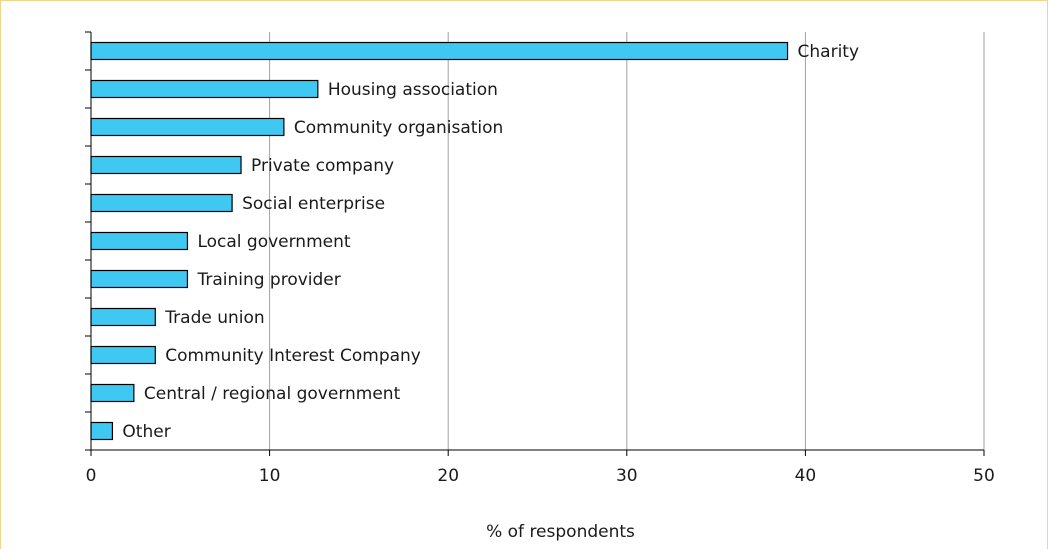  What do you see at coordinates (146, 432) in the screenshot?
I see `bar-label: Other` at bounding box center [146, 432].